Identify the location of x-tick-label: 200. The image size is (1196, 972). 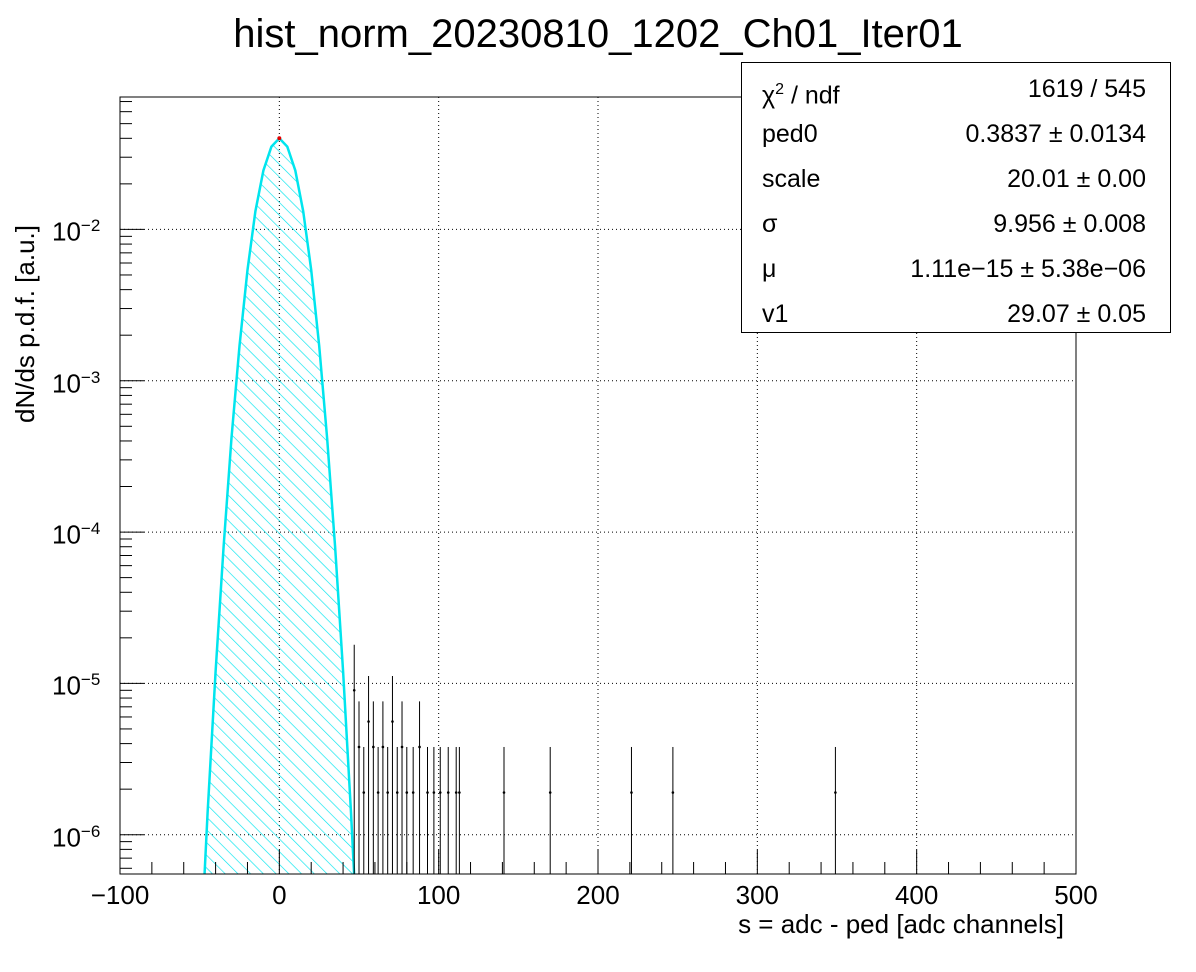
(598, 895).